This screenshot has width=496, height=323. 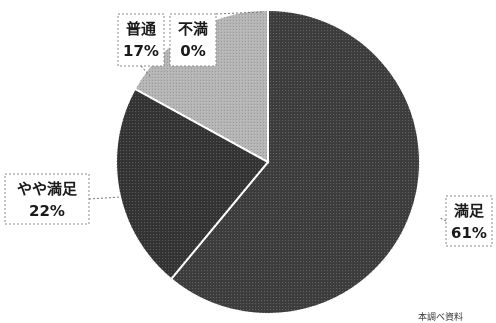 I want to click on data-label-percent: 17%, so click(x=141, y=51).